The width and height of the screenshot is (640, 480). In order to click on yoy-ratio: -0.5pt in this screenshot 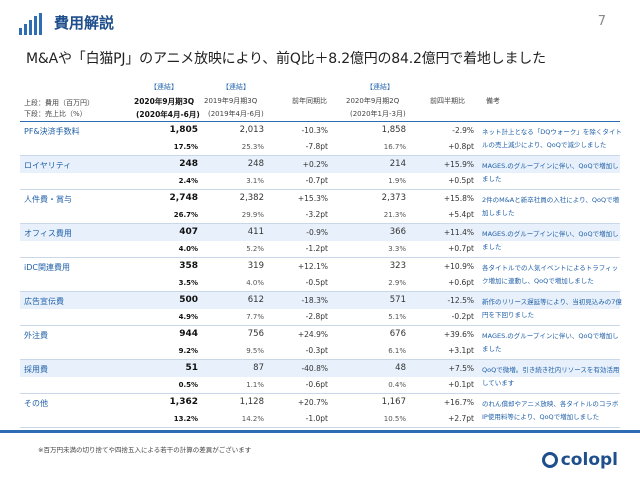, I will do `click(316, 282)`.